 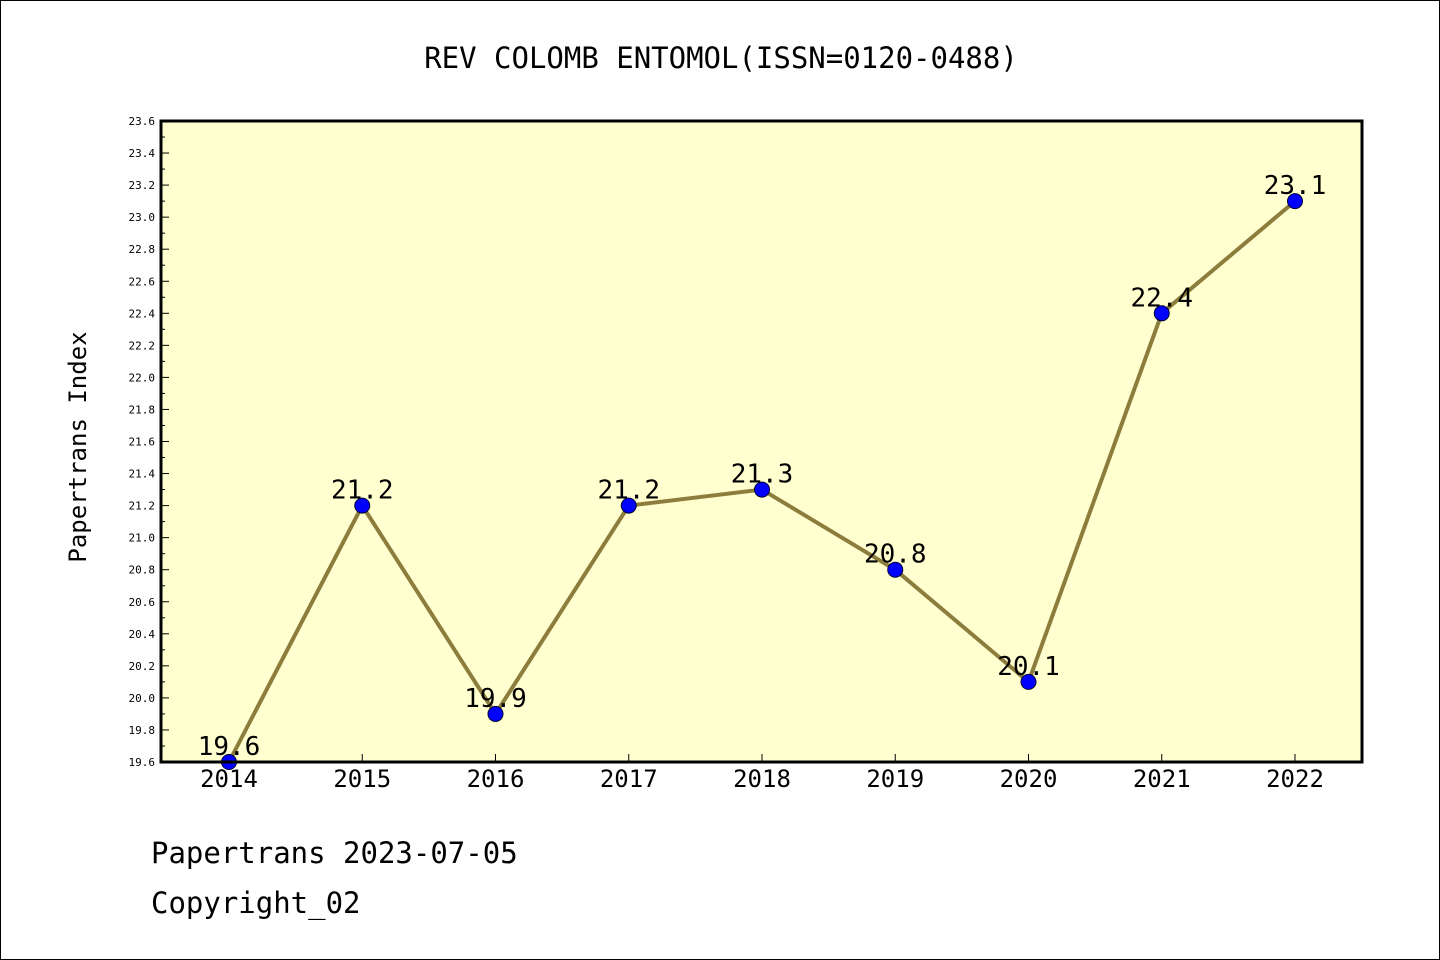 What do you see at coordinates (1161, 298) in the screenshot?
I see `data-label: 22.4` at bounding box center [1161, 298].